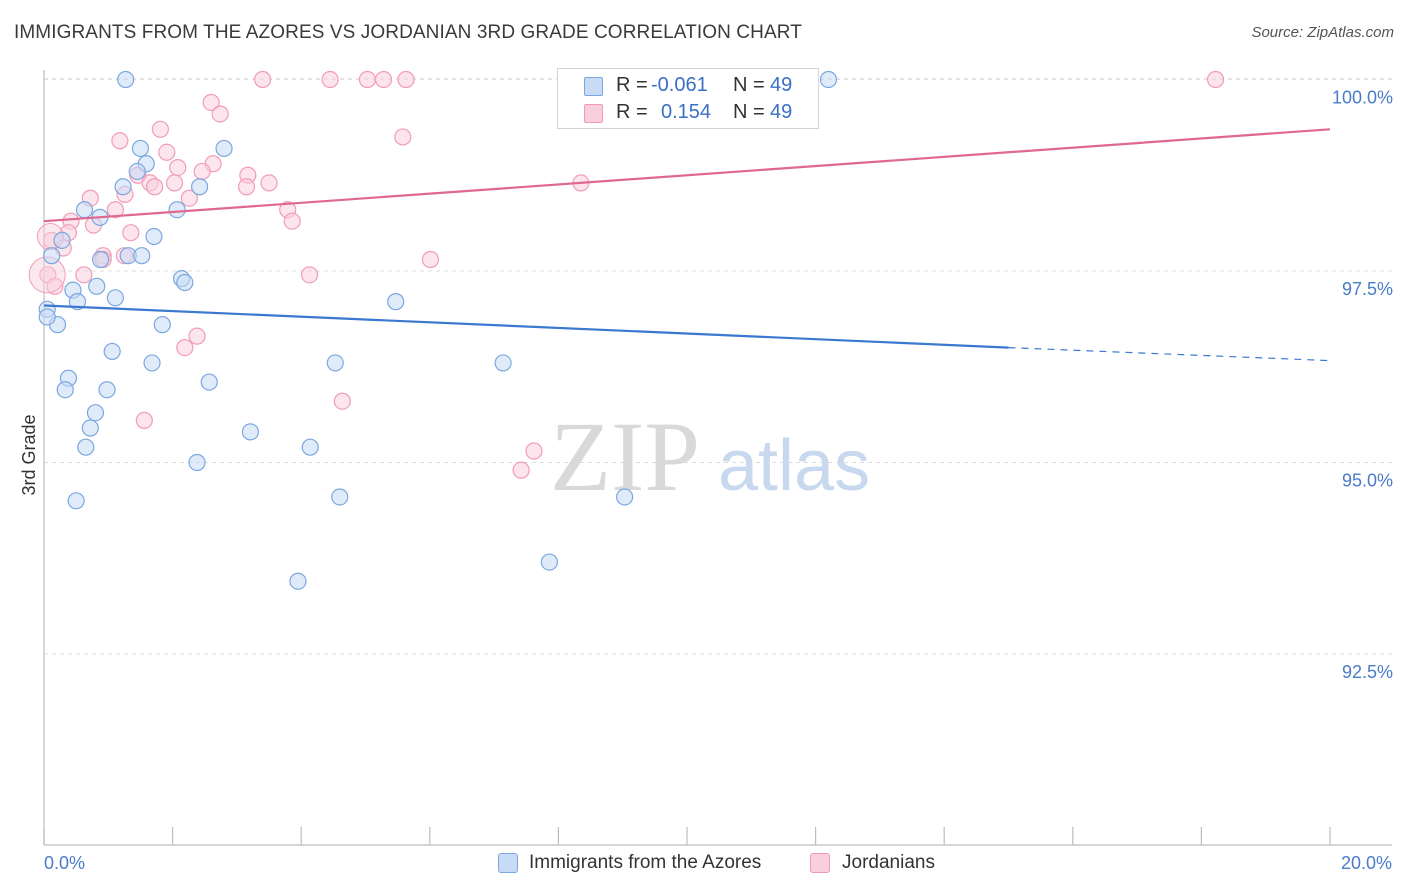 This screenshot has height=892, width=1406. I want to click on x-tick-label-max: 20.0%, so click(1366, 863).